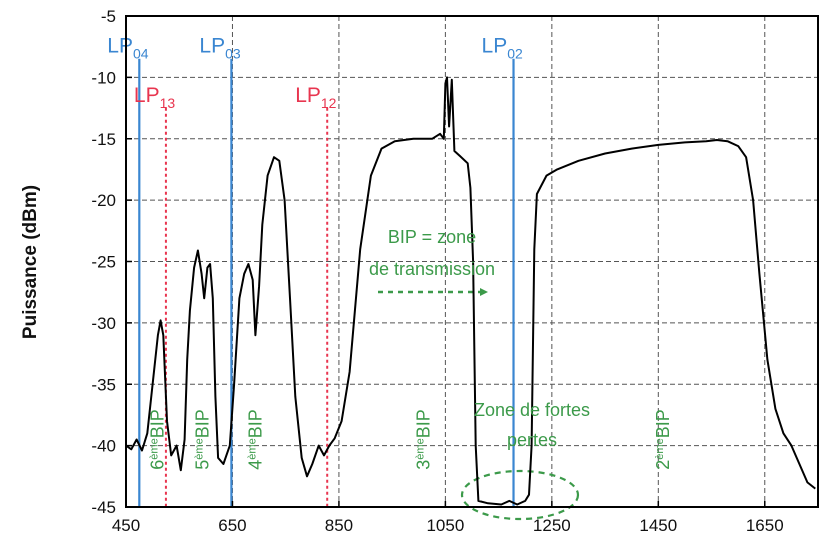 This screenshot has height=544, width=820. What do you see at coordinates (157, 439) in the screenshot?
I see `bip-label: 6èmeBIP` at bounding box center [157, 439].